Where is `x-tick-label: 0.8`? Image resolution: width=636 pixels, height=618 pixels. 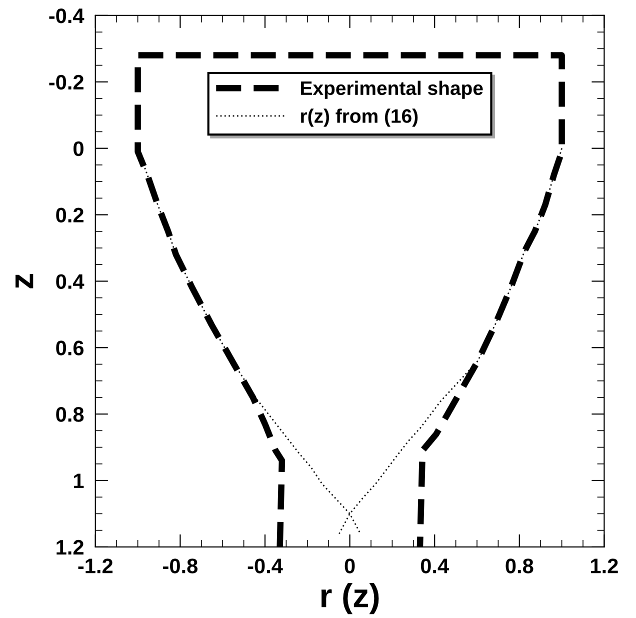
x-tick-label: 0.8 is located at coordinates (520, 566).